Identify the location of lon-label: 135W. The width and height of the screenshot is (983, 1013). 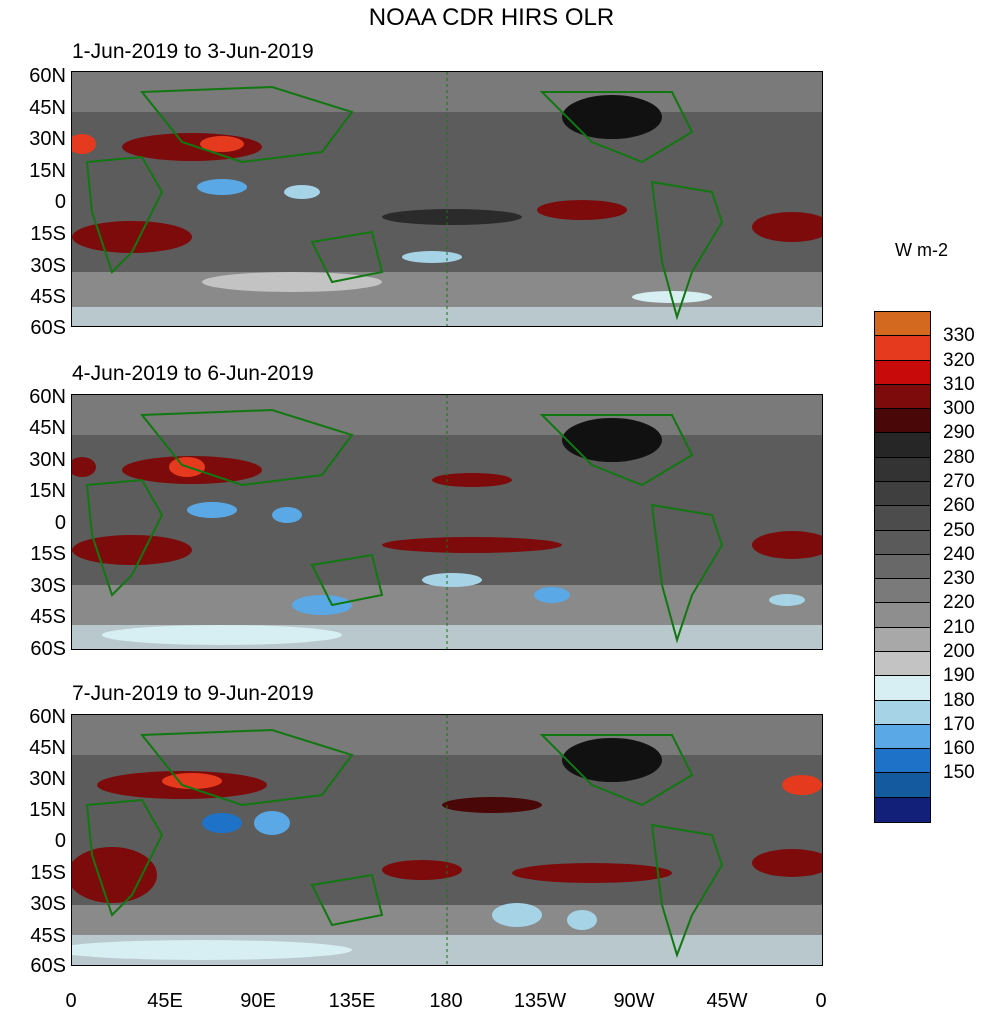
(540, 1001).